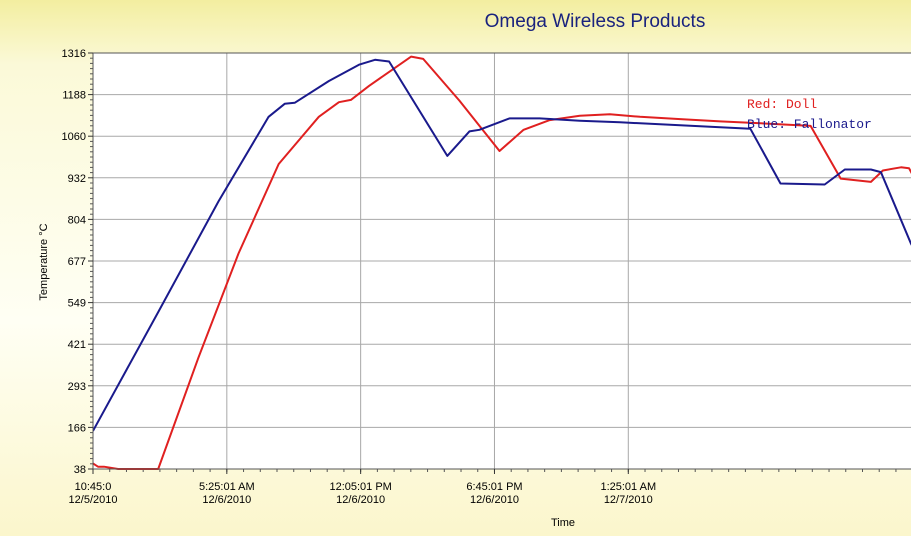 The height and width of the screenshot is (536, 911). Describe the element at coordinates (77, 387) in the screenshot. I see `y-tick-label: 293` at that location.